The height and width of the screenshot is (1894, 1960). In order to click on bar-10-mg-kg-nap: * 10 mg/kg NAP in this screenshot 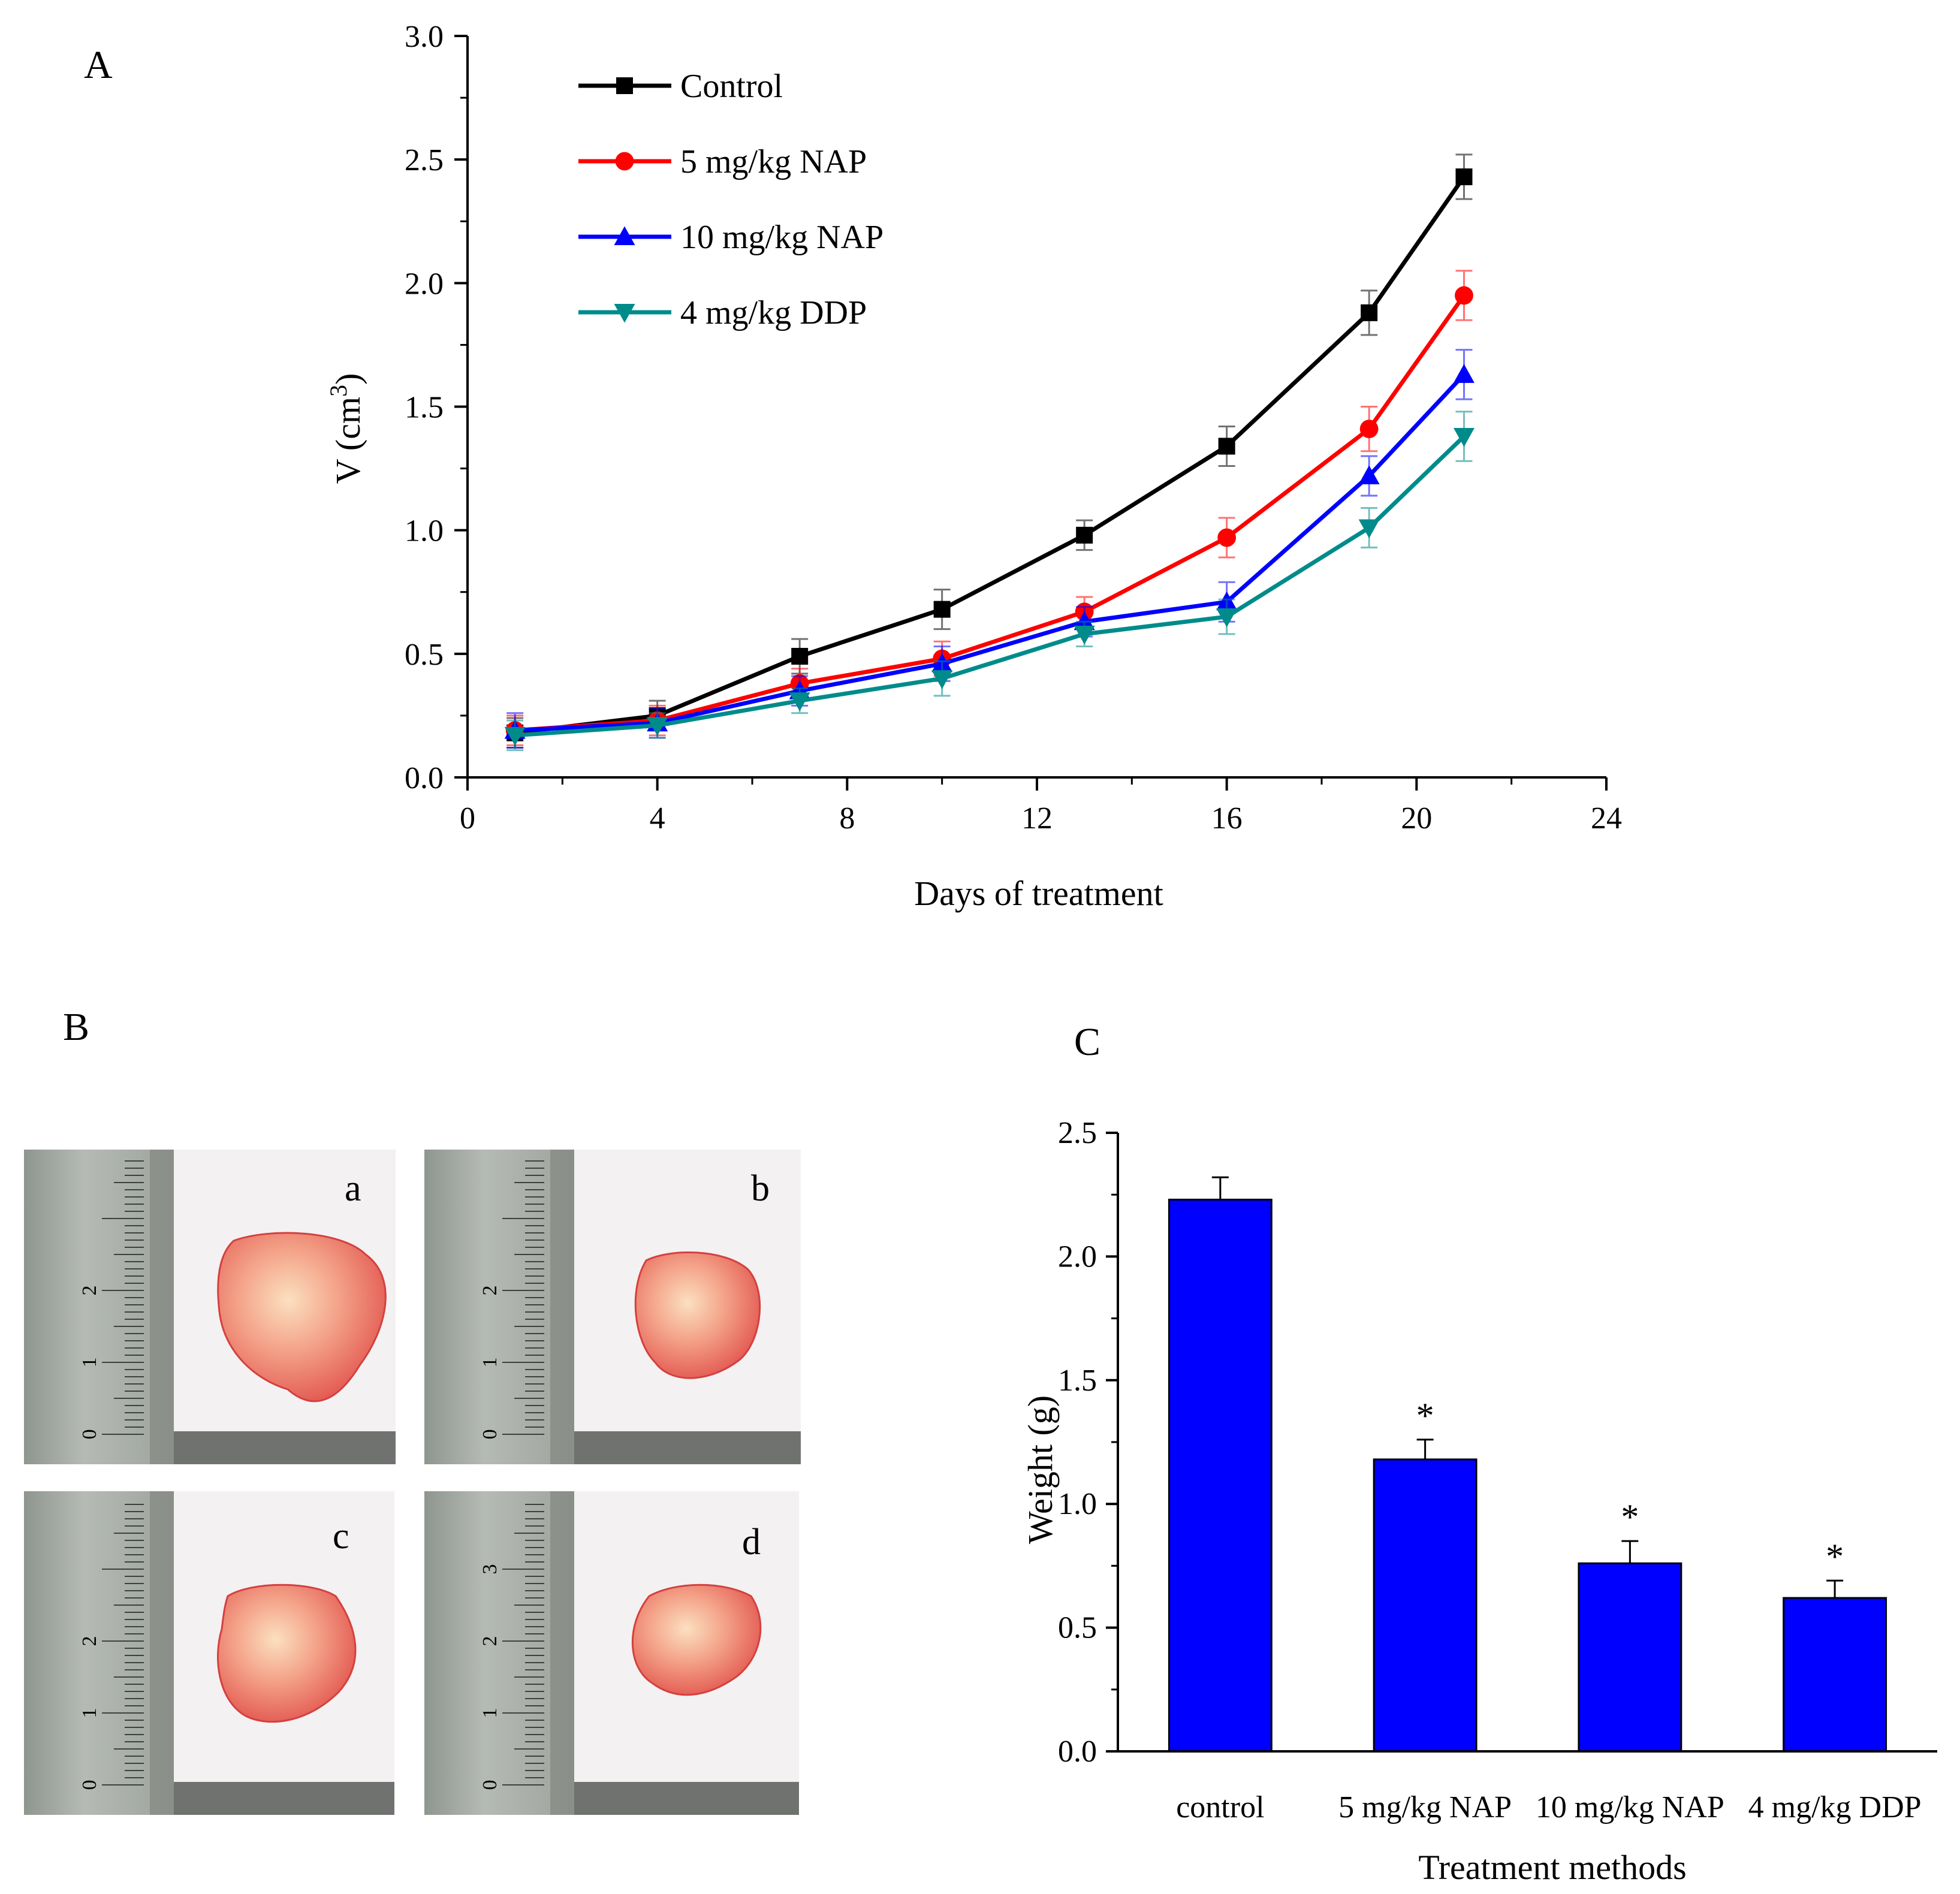, I will do `click(1630, 1660)`.